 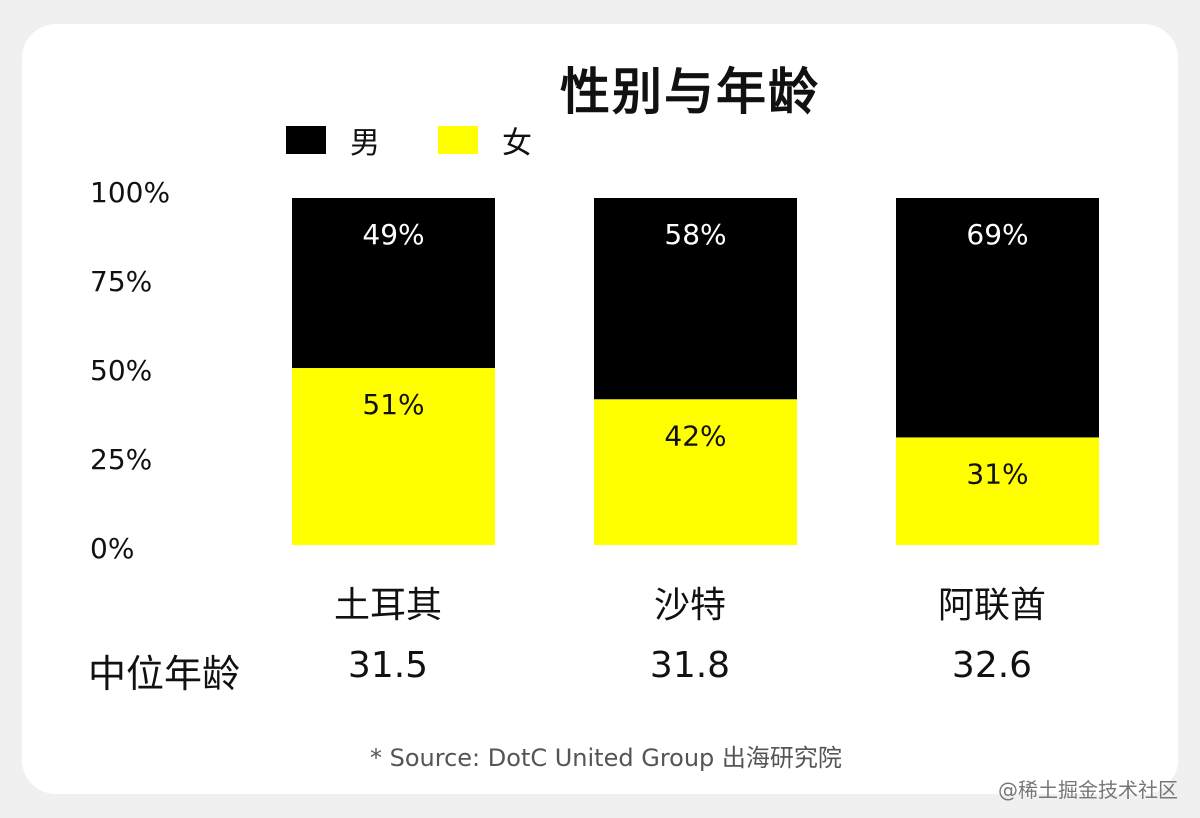 What do you see at coordinates (606, 758) in the screenshot?
I see `source-note: * Source: DotC United Group 出海研究院` at bounding box center [606, 758].